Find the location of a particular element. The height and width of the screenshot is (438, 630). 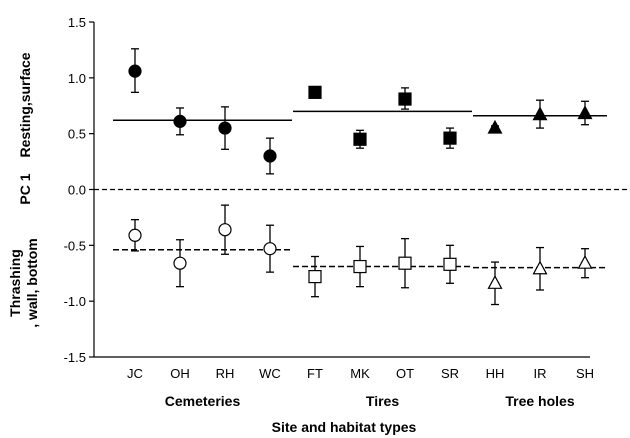

x-tick-label: OT is located at coordinates (405, 373).